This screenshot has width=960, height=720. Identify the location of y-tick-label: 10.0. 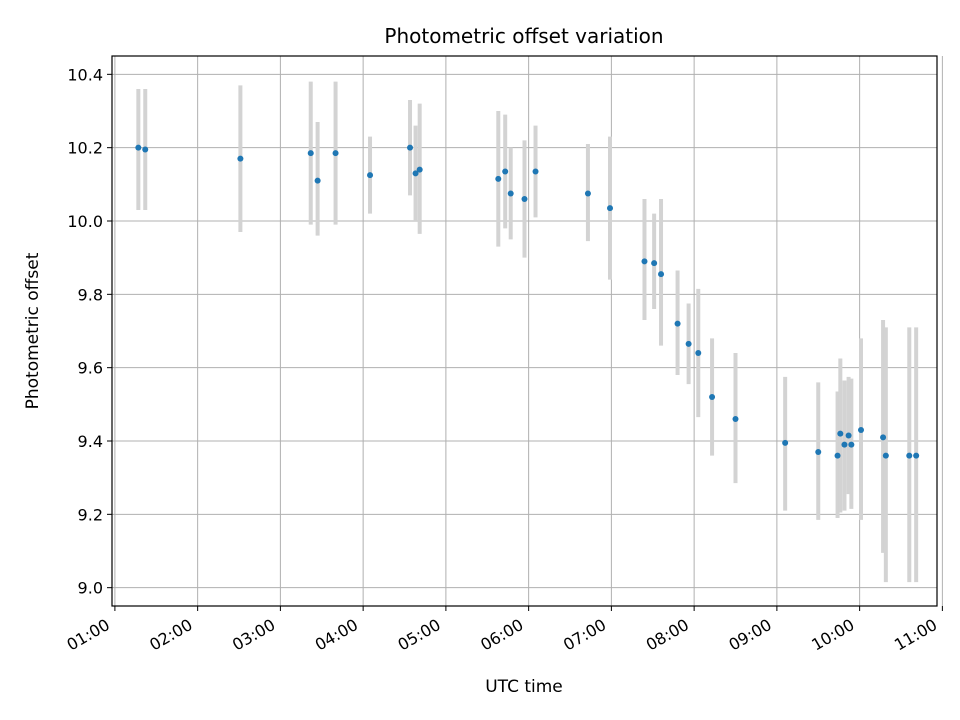
(85, 221).